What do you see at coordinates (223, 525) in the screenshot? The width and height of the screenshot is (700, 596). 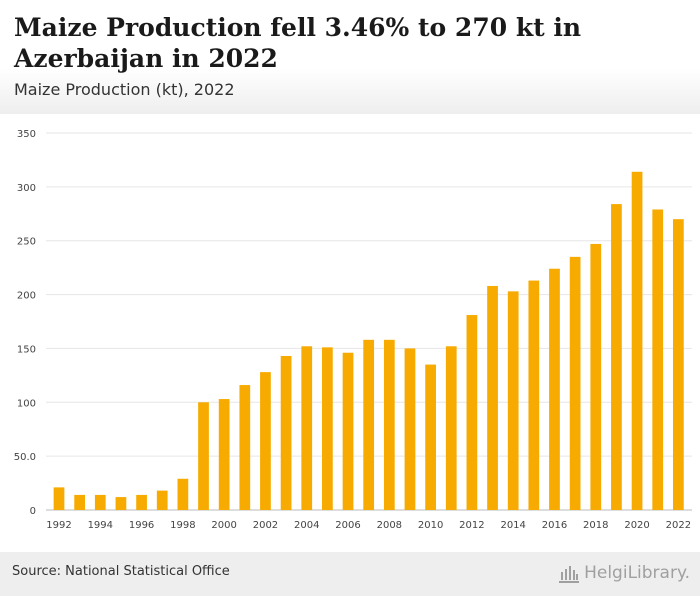 I see `x-tick-label: 2000` at bounding box center [223, 525].